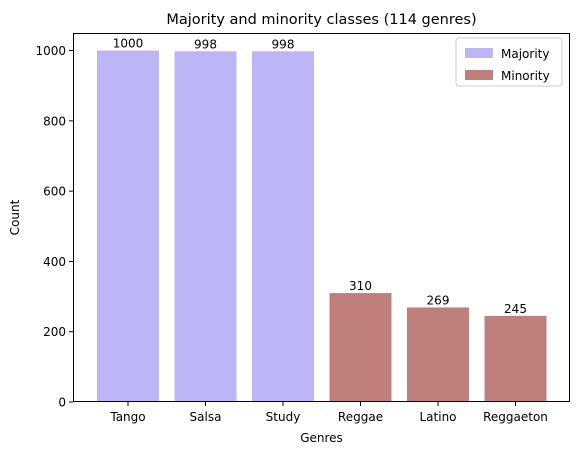  I want to click on legend: Majority Minority, so click(509, 62).